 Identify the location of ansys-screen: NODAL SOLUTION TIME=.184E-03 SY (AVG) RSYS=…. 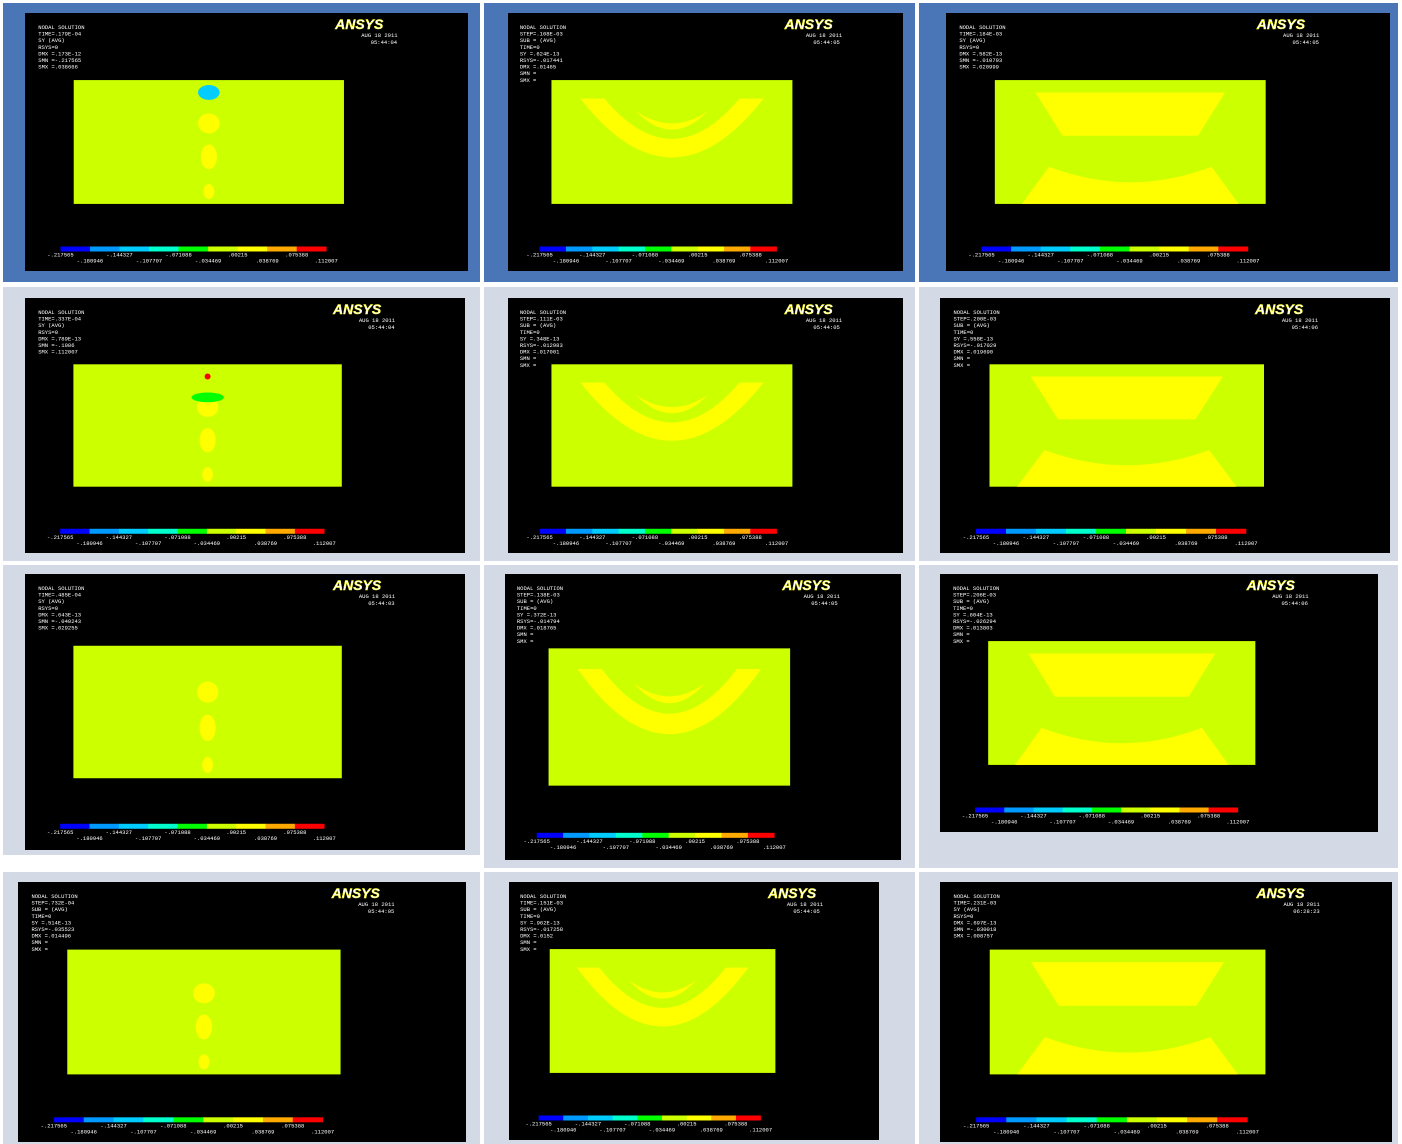
(1168, 142).